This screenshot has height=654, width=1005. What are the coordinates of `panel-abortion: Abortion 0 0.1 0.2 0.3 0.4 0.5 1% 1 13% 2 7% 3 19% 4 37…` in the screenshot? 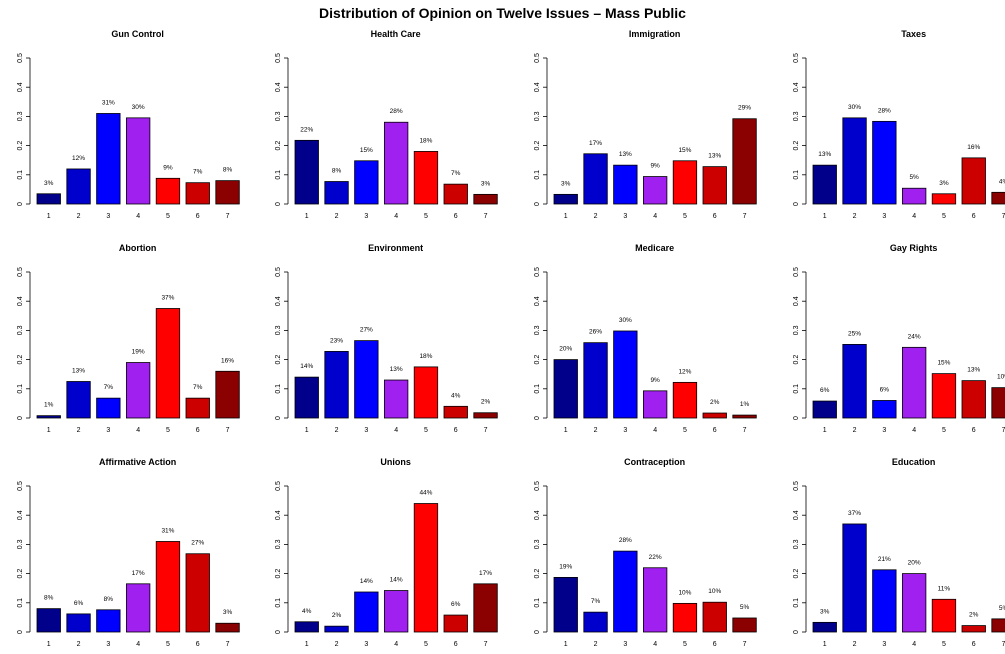 It's located at (128, 338).